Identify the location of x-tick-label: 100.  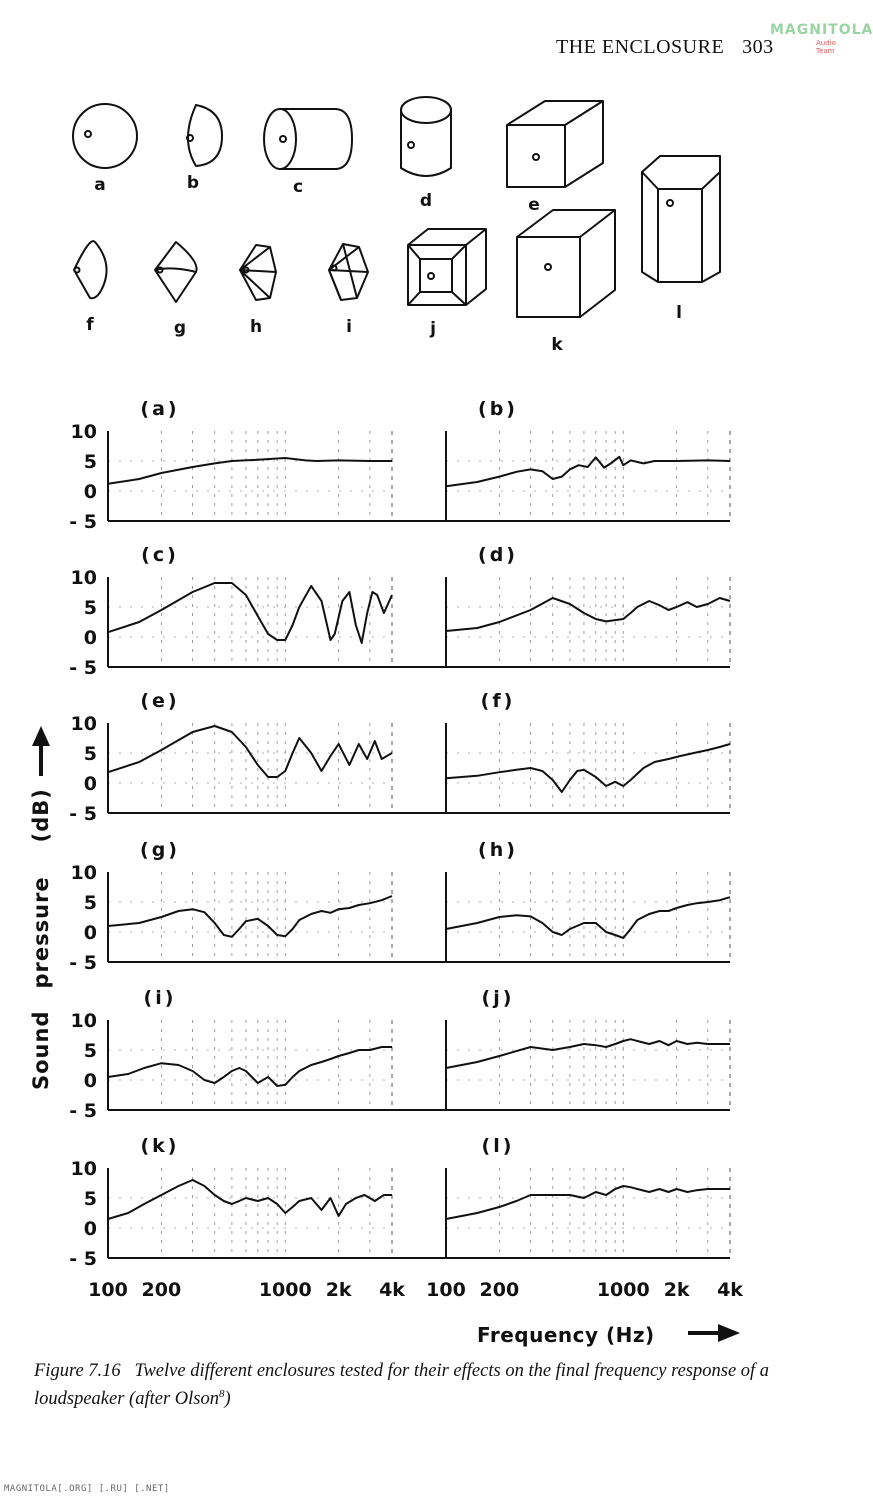
(446, 1290).